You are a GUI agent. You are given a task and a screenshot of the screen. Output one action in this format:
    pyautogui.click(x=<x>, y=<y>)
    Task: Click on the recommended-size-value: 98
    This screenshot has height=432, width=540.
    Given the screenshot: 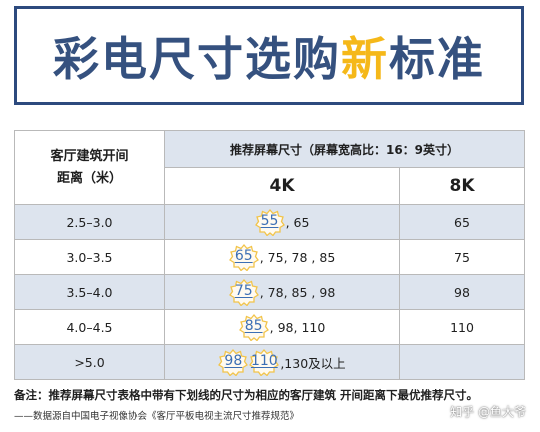 What is the action you would take?
    pyautogui.click(x=233, y=360)
    